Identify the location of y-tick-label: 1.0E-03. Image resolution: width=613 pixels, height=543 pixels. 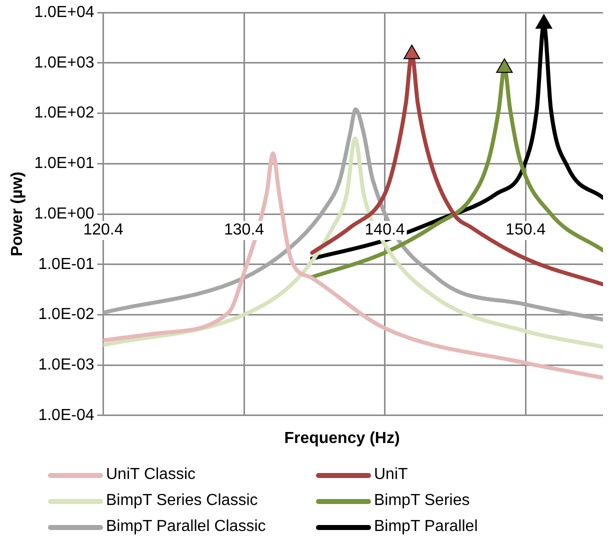
(66, 365).